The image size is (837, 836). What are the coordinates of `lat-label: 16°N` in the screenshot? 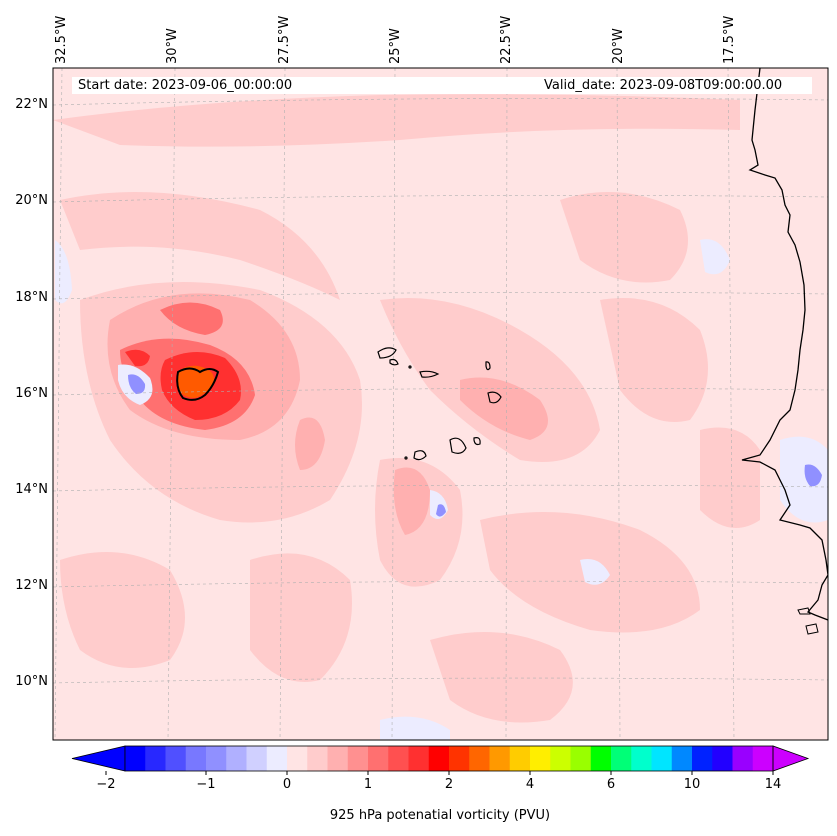 It's located at (31, 393).